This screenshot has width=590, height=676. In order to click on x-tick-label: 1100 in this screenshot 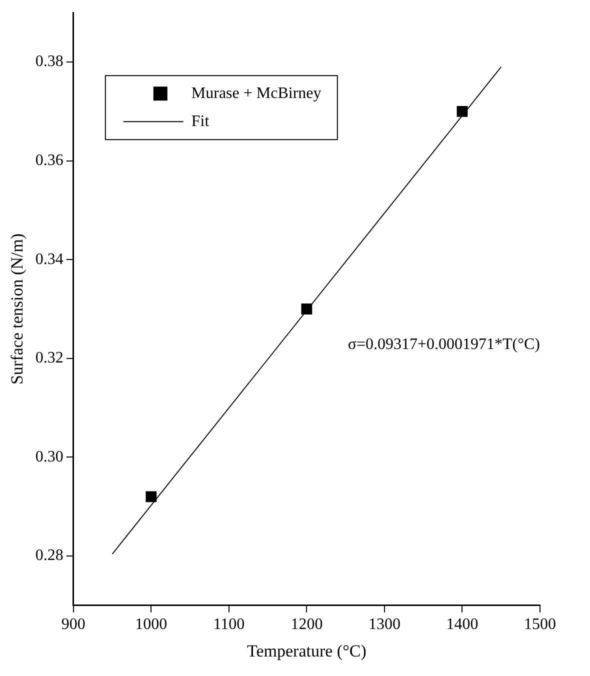, I will do `click(229, 625)`.